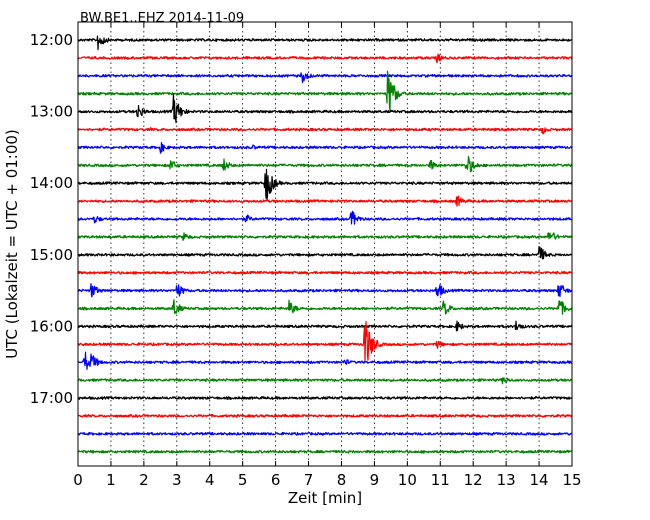 The image size is (650, 520). What do you see at coordinates (407, 480) in the screenshot?
I see `x-tick-label: 10` at bounding box center [407, 480].